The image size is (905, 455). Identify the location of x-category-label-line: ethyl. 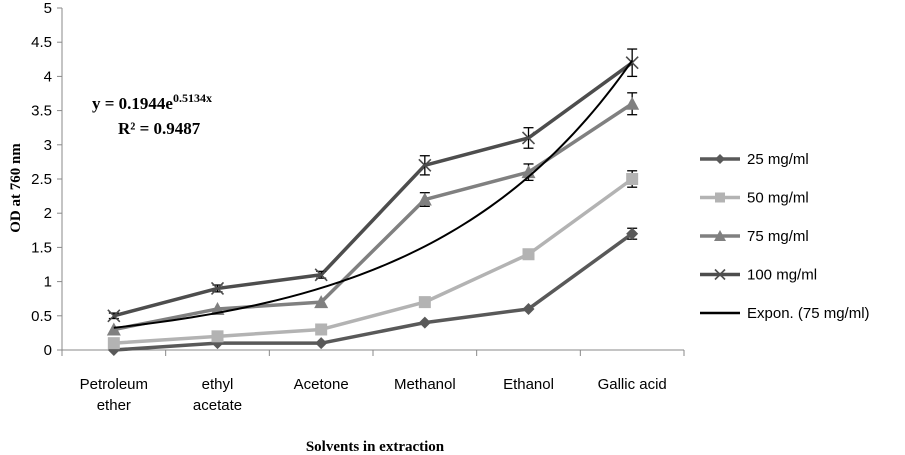
(218, 384).